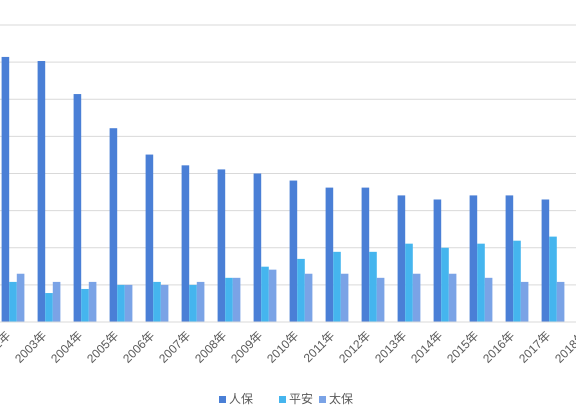 The image size is (576, 410). I want to click on legend-item: 太保, so click(336, 398).